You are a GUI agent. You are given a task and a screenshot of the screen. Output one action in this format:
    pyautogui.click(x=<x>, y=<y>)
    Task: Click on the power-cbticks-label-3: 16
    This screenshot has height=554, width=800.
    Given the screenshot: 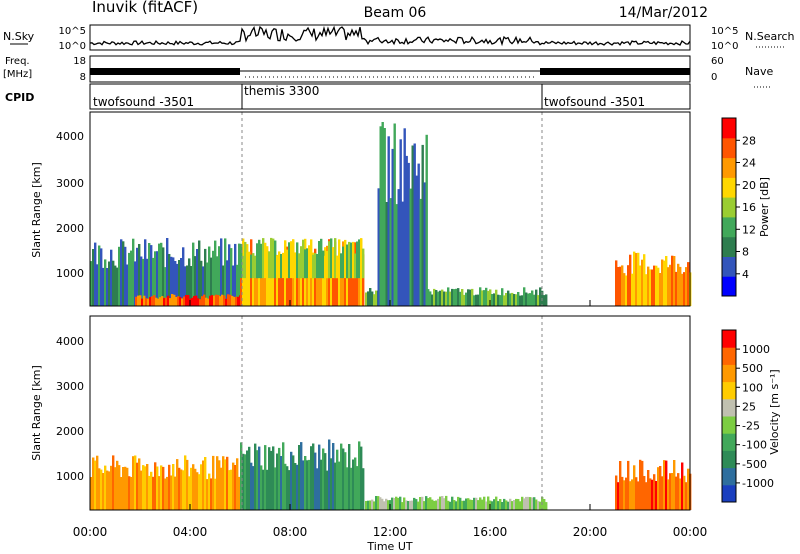 What is the action you would take?
    pyautogui.click(x=749, y=207)
    